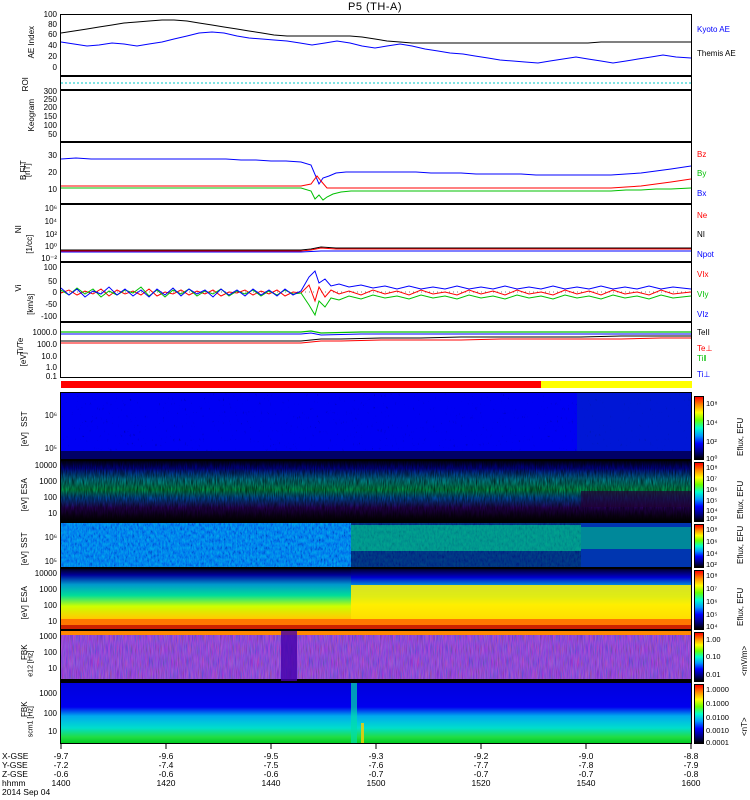 This screenshot has height=800, width=750. What do you see at coordinates (50, 652) in the screenshot?
I see `ytick-fbke-100: 100` at bounding box center [50, 652].